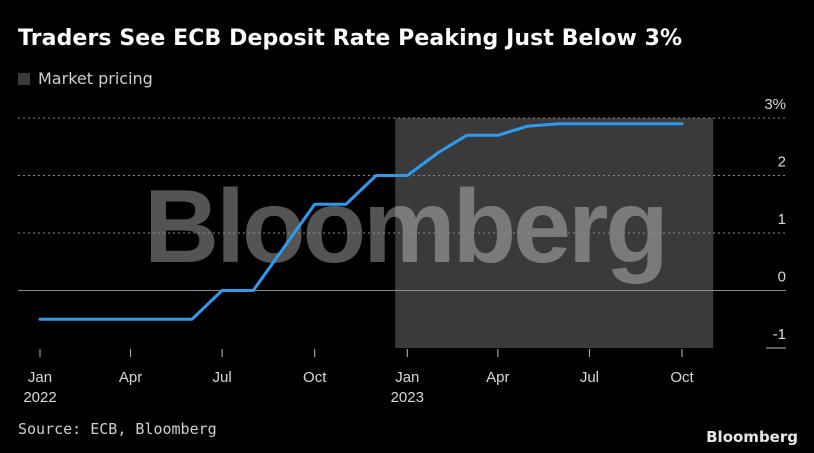  Describe the element at coordinates (782, 277) in the screenshot. I see `y-tick-label: 0` at that location.